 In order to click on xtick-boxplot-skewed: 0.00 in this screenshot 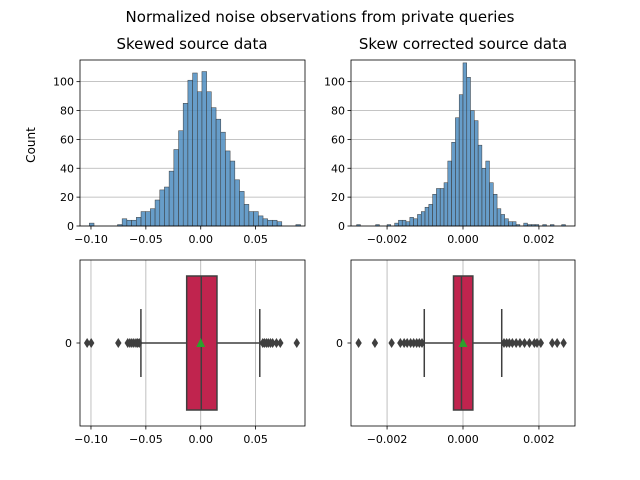, I will do `click(200, 436)`.